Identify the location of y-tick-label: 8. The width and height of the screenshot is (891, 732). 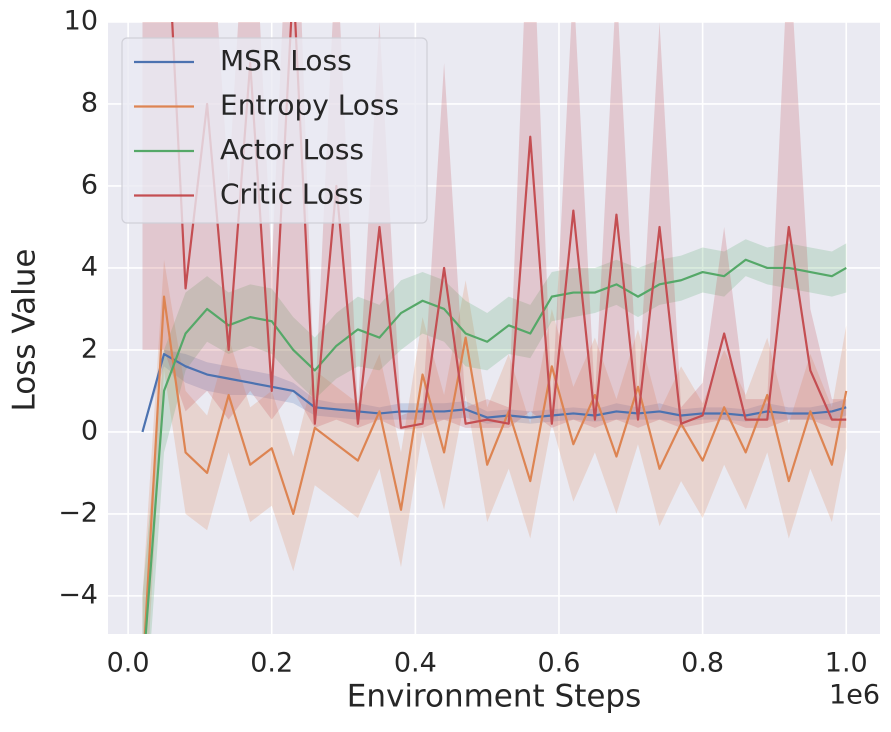
(89, 102).